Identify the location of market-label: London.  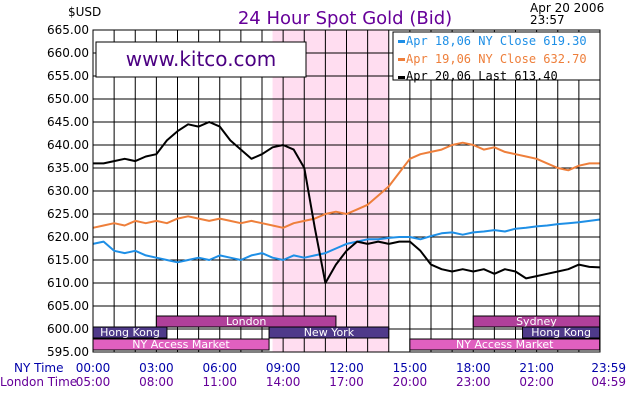
(246, 321).